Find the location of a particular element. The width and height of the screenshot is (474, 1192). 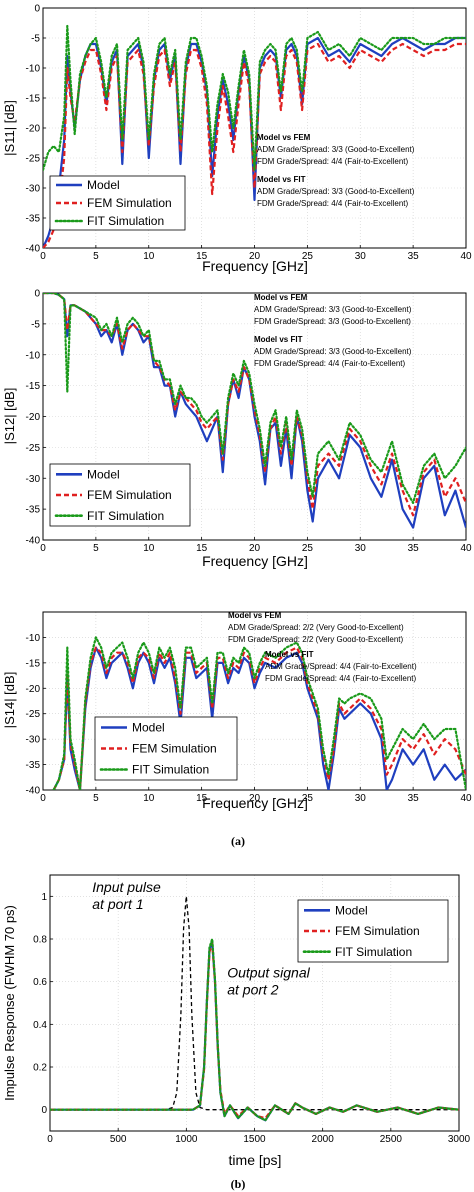

y-tick-label: 0.4 is located at coordinates (40, 1025).